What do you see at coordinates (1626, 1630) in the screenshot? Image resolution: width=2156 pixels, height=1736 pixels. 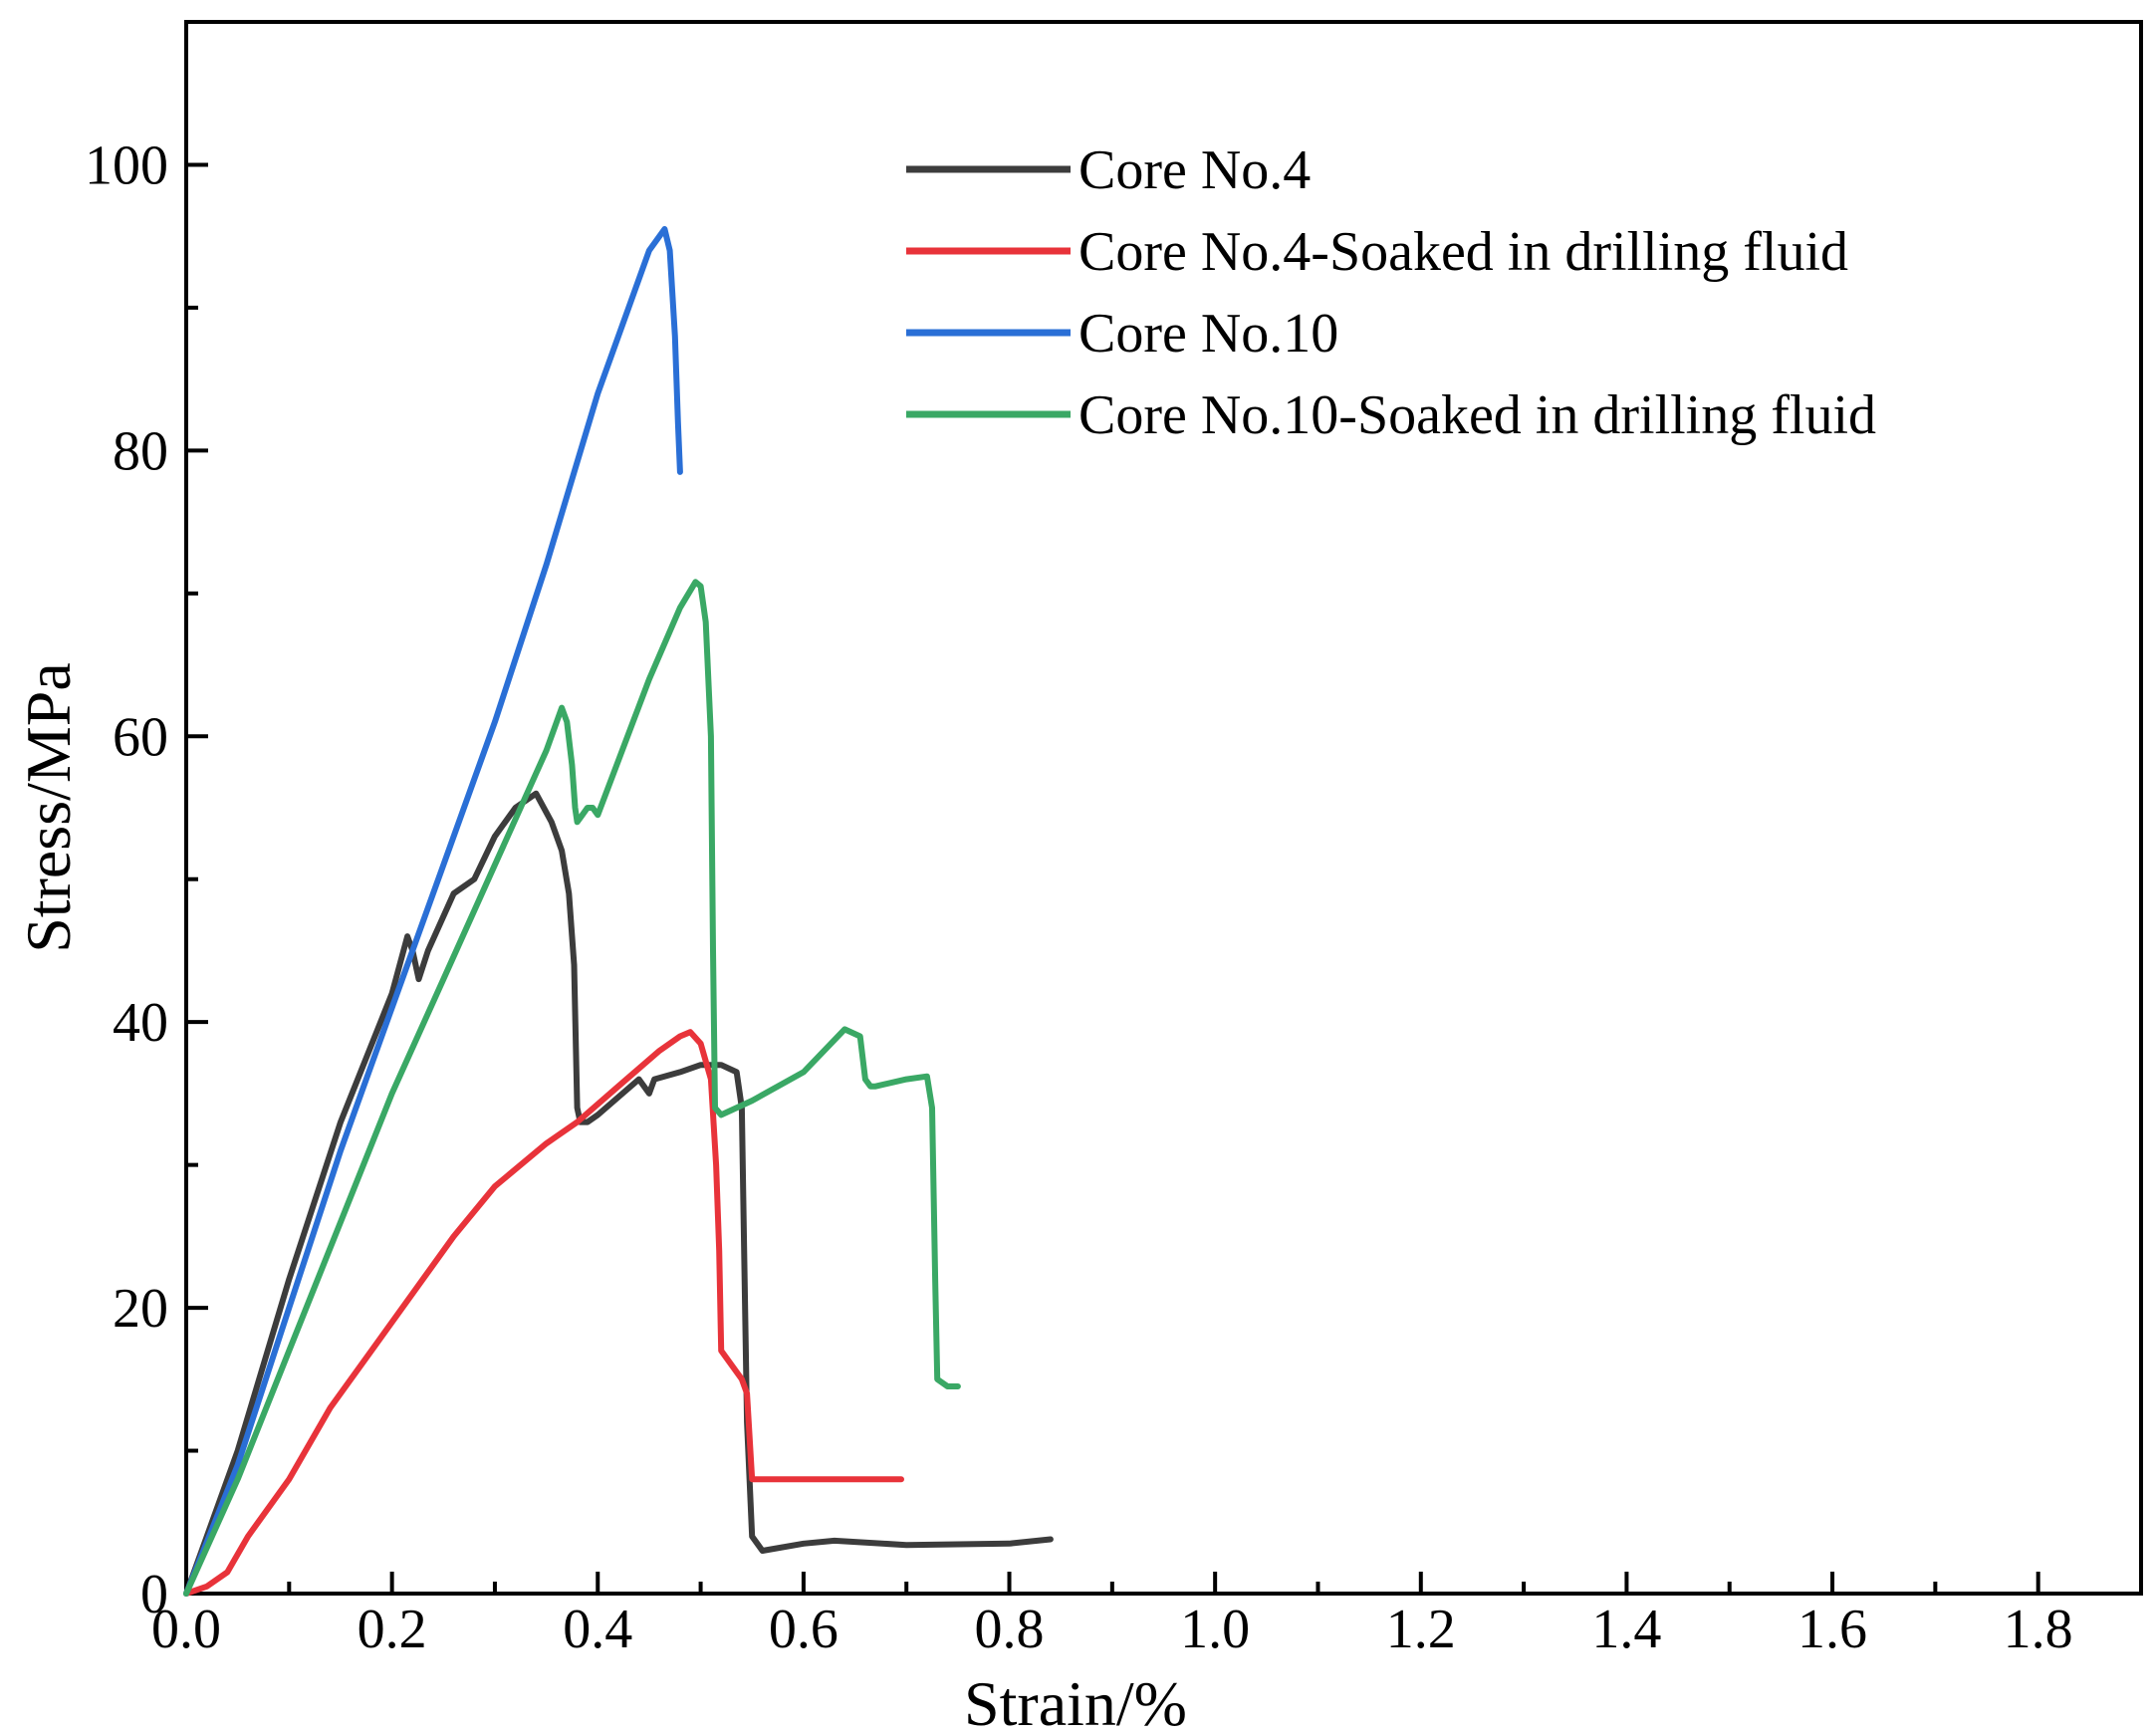 I see `x-tick-label: 1.4` at bounding box center [1626, 1630].